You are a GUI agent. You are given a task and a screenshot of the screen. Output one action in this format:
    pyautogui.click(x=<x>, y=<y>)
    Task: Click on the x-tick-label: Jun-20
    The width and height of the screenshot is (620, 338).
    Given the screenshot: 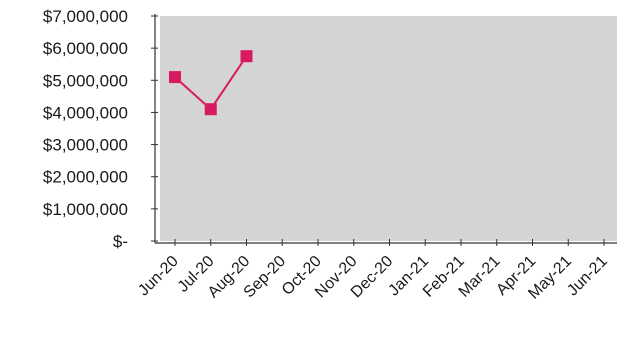 What is the action you would take?
    pyautogui.click(x=158, y=276)
    